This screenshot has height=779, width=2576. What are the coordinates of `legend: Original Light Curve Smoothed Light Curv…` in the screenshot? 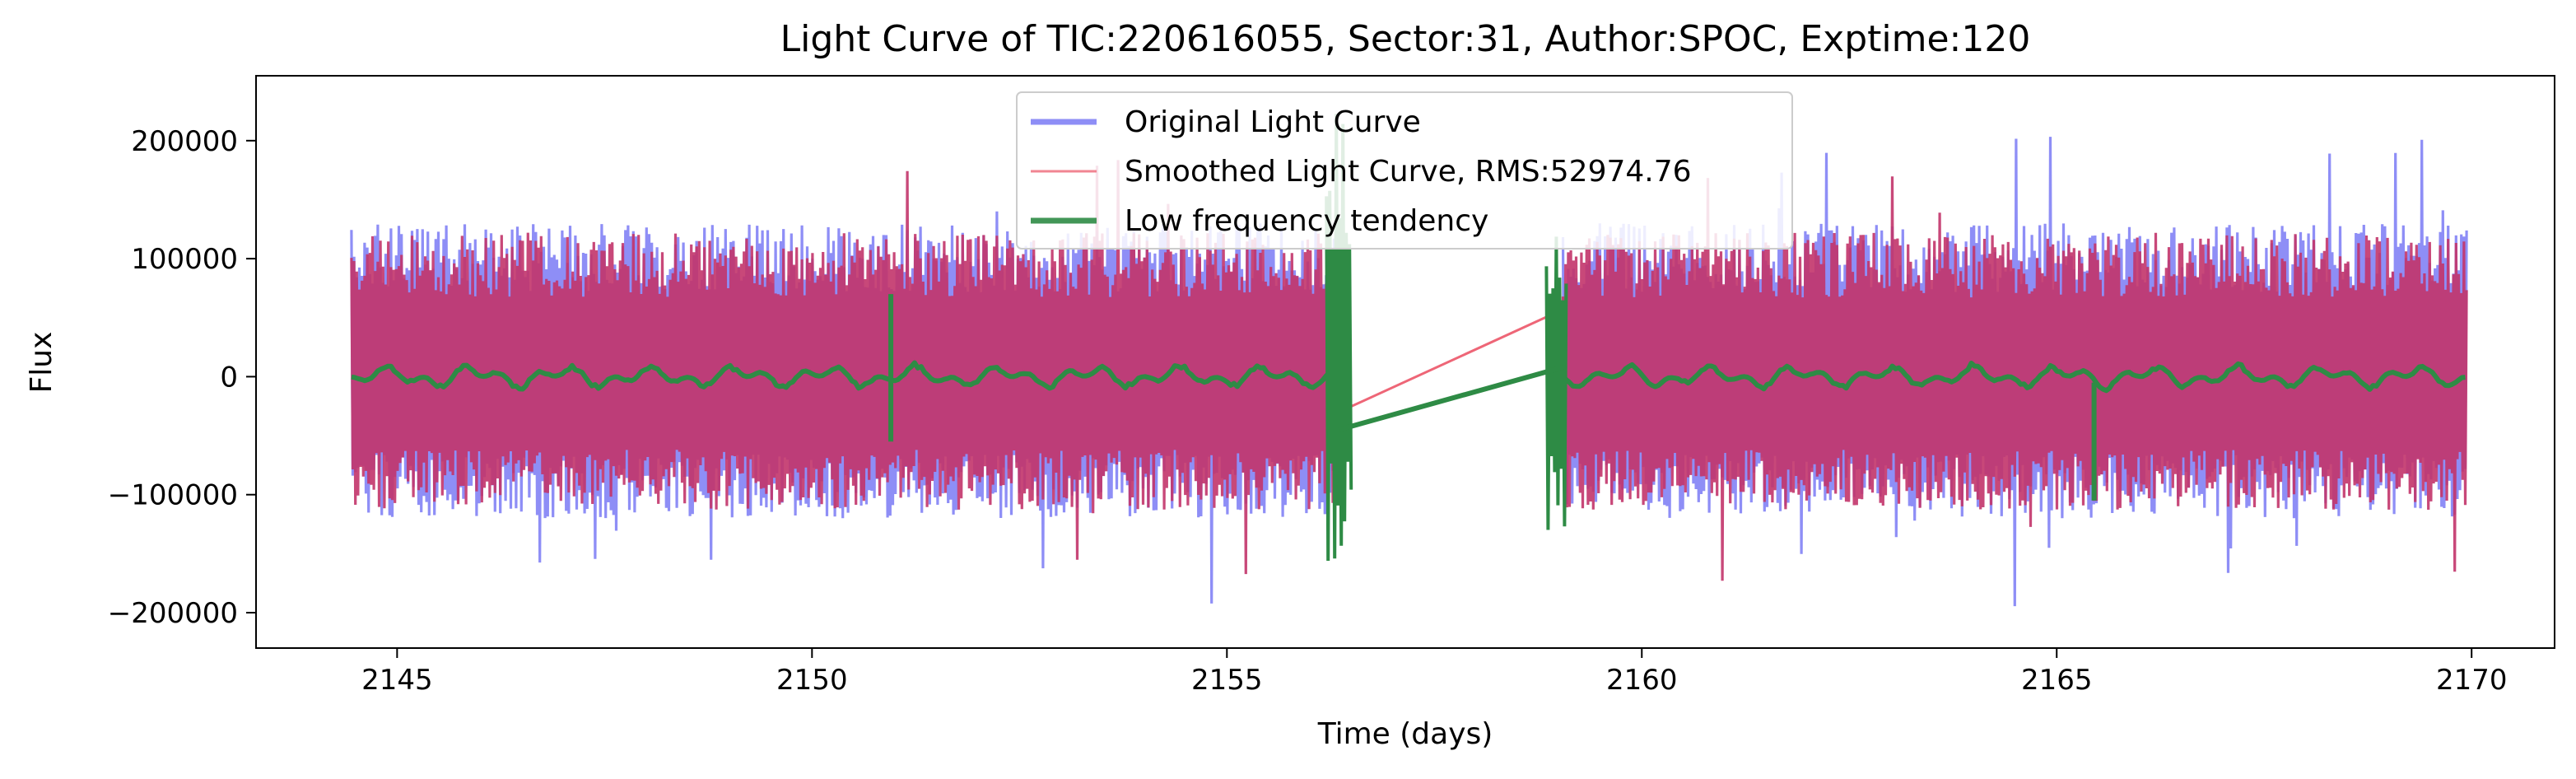 It's located at (1404, 170).